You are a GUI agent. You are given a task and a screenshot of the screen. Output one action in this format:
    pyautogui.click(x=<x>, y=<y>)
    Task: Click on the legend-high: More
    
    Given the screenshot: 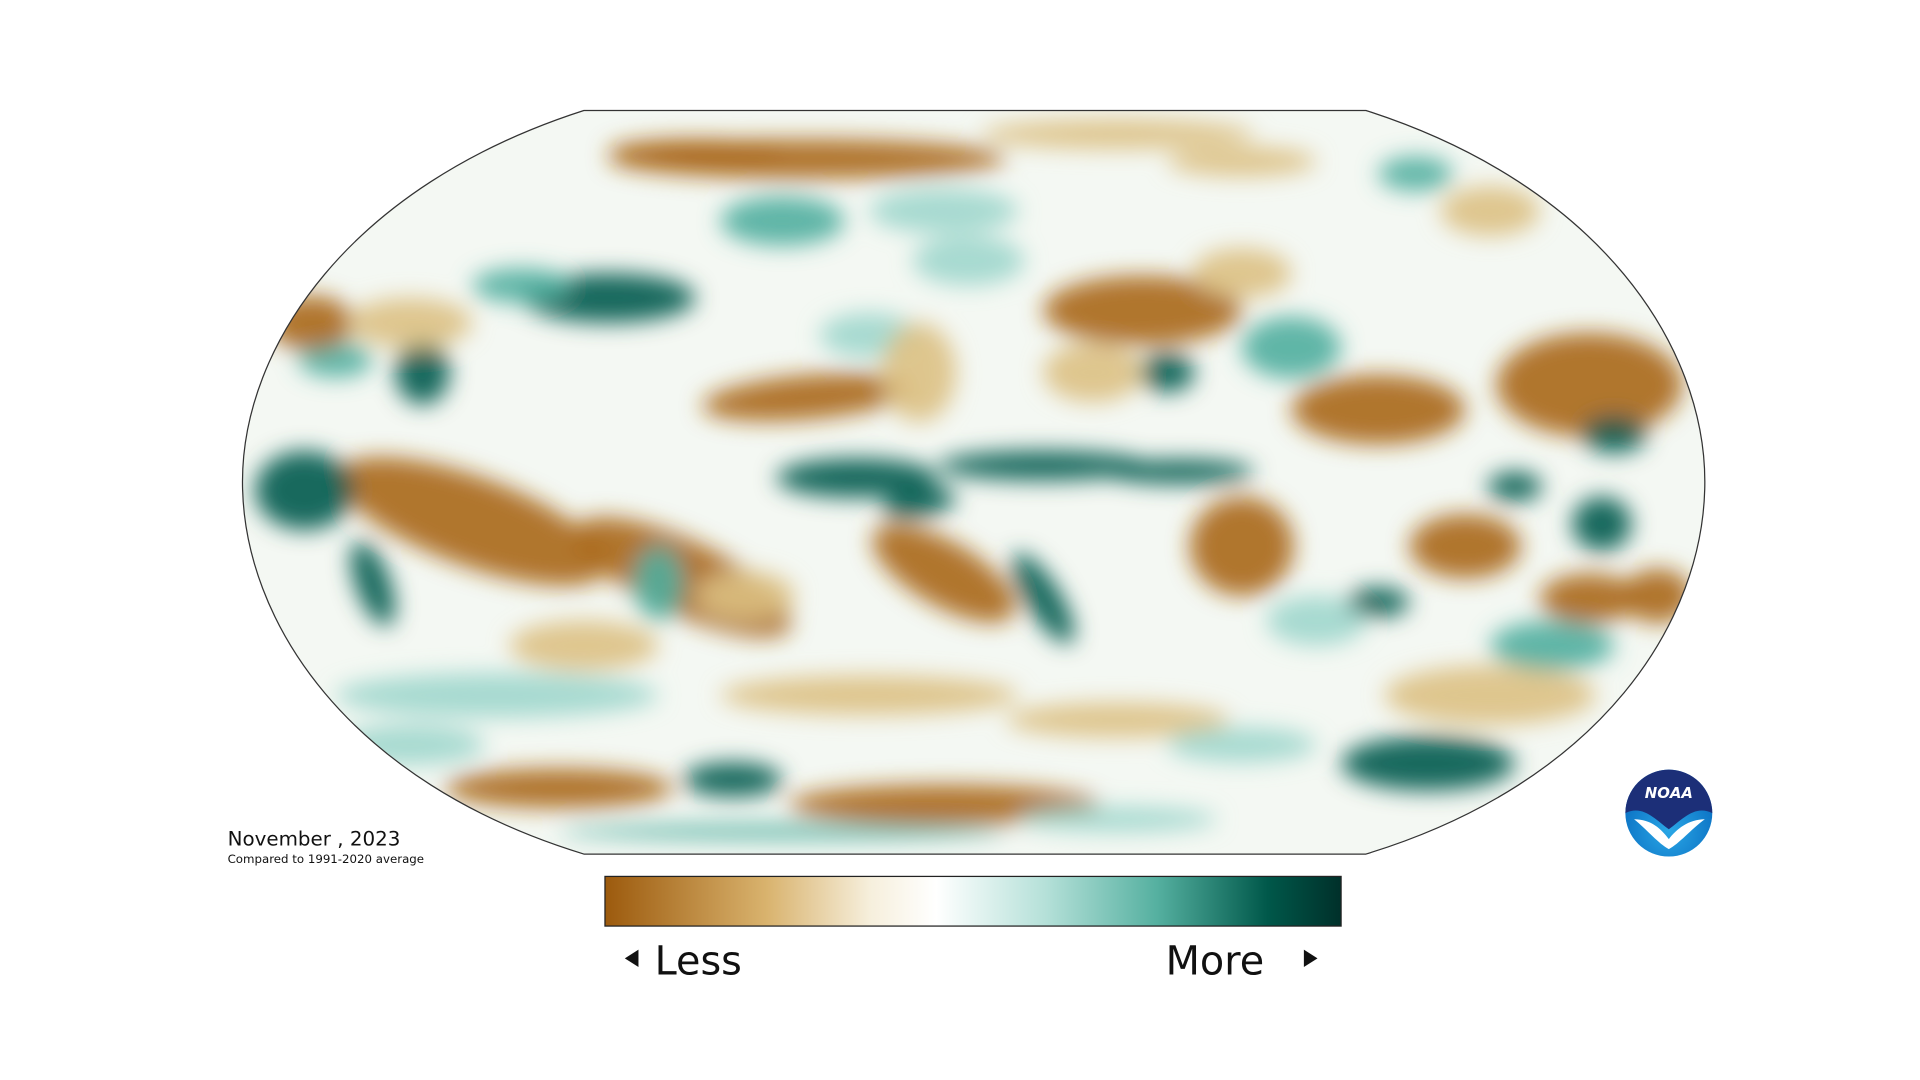 What is the action you would take?
    pyautogui.click(x=1215, y=961)
    